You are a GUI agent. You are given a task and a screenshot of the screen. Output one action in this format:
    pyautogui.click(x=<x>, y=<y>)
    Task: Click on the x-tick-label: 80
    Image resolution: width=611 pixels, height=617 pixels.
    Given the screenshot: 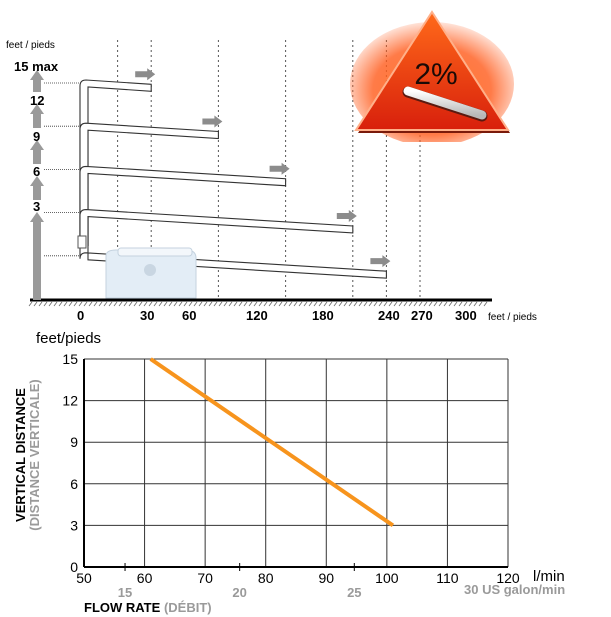 What is the action you would take?
    pyautogui.click(x=266, y=578)
    